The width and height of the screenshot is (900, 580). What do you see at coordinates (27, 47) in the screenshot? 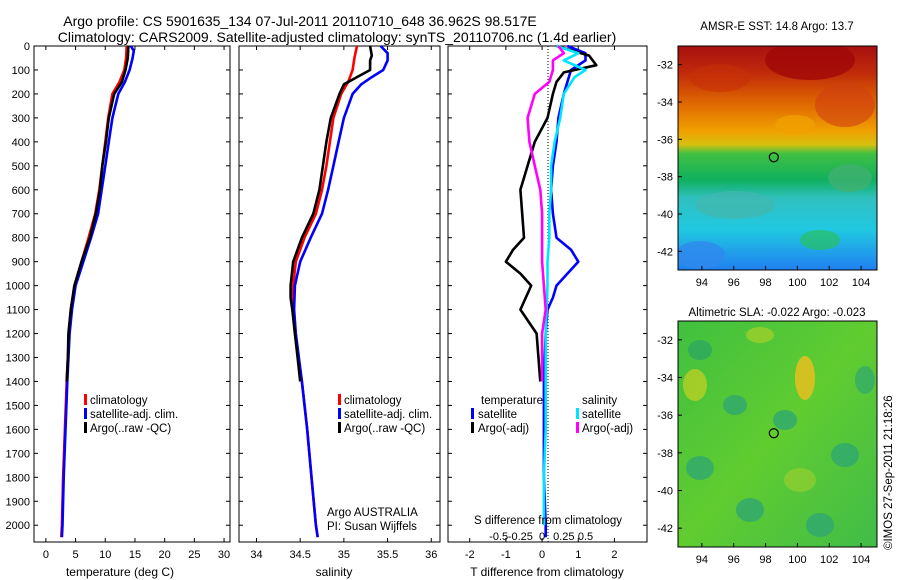
I see `y-tick-label: 0` at bounding box center [27, 47].